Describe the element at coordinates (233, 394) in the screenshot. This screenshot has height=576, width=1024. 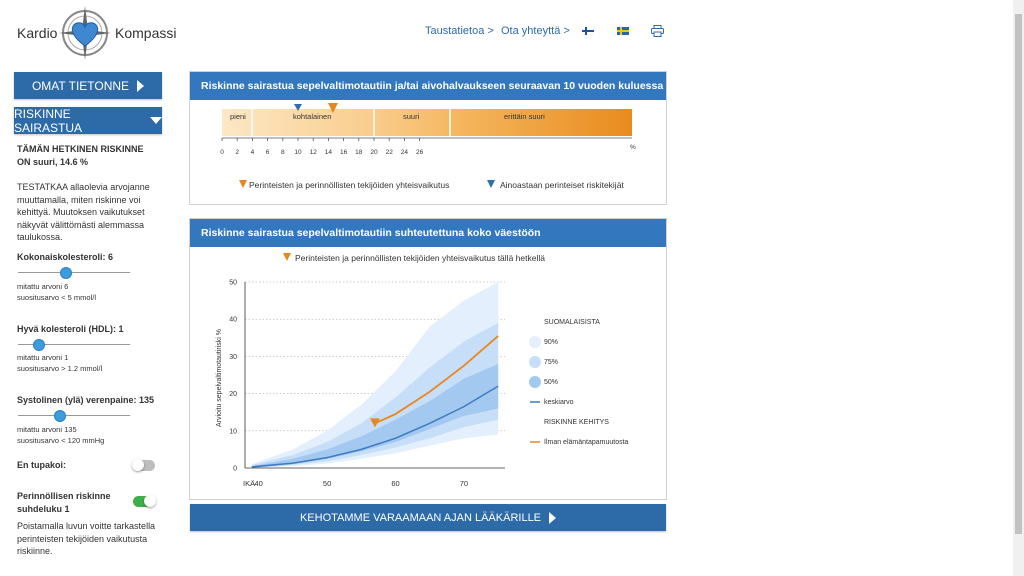
I see `y-tick-label: 20` at that location.